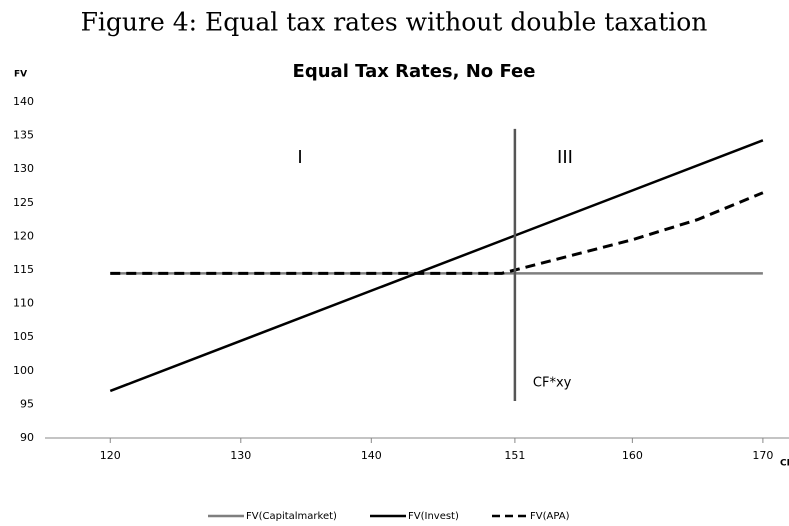 The image size is (789, 526). Describe the element at coordinates (23, 101) in the screenshot. I see `y-tick-label: 140` at that location.